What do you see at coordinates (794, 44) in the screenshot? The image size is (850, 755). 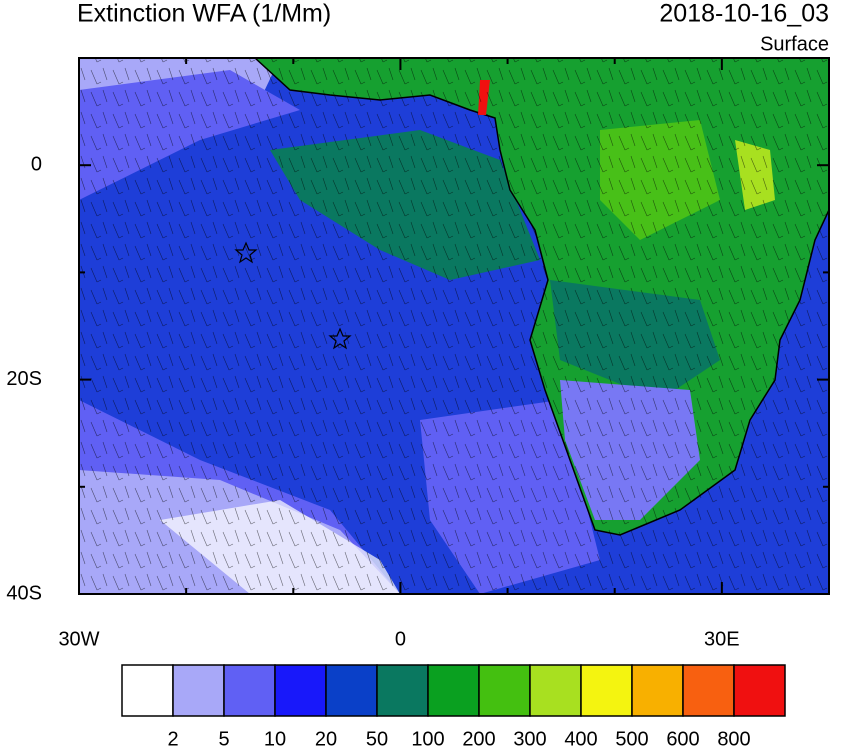 I see `level: Surface` at bounding box center [794, 44].